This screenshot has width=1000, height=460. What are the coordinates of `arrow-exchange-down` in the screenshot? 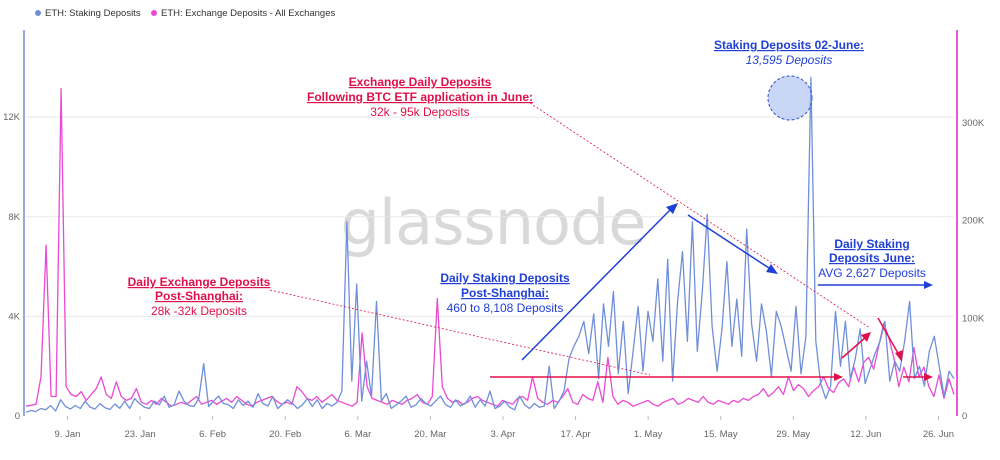 It's located at (888, 336).